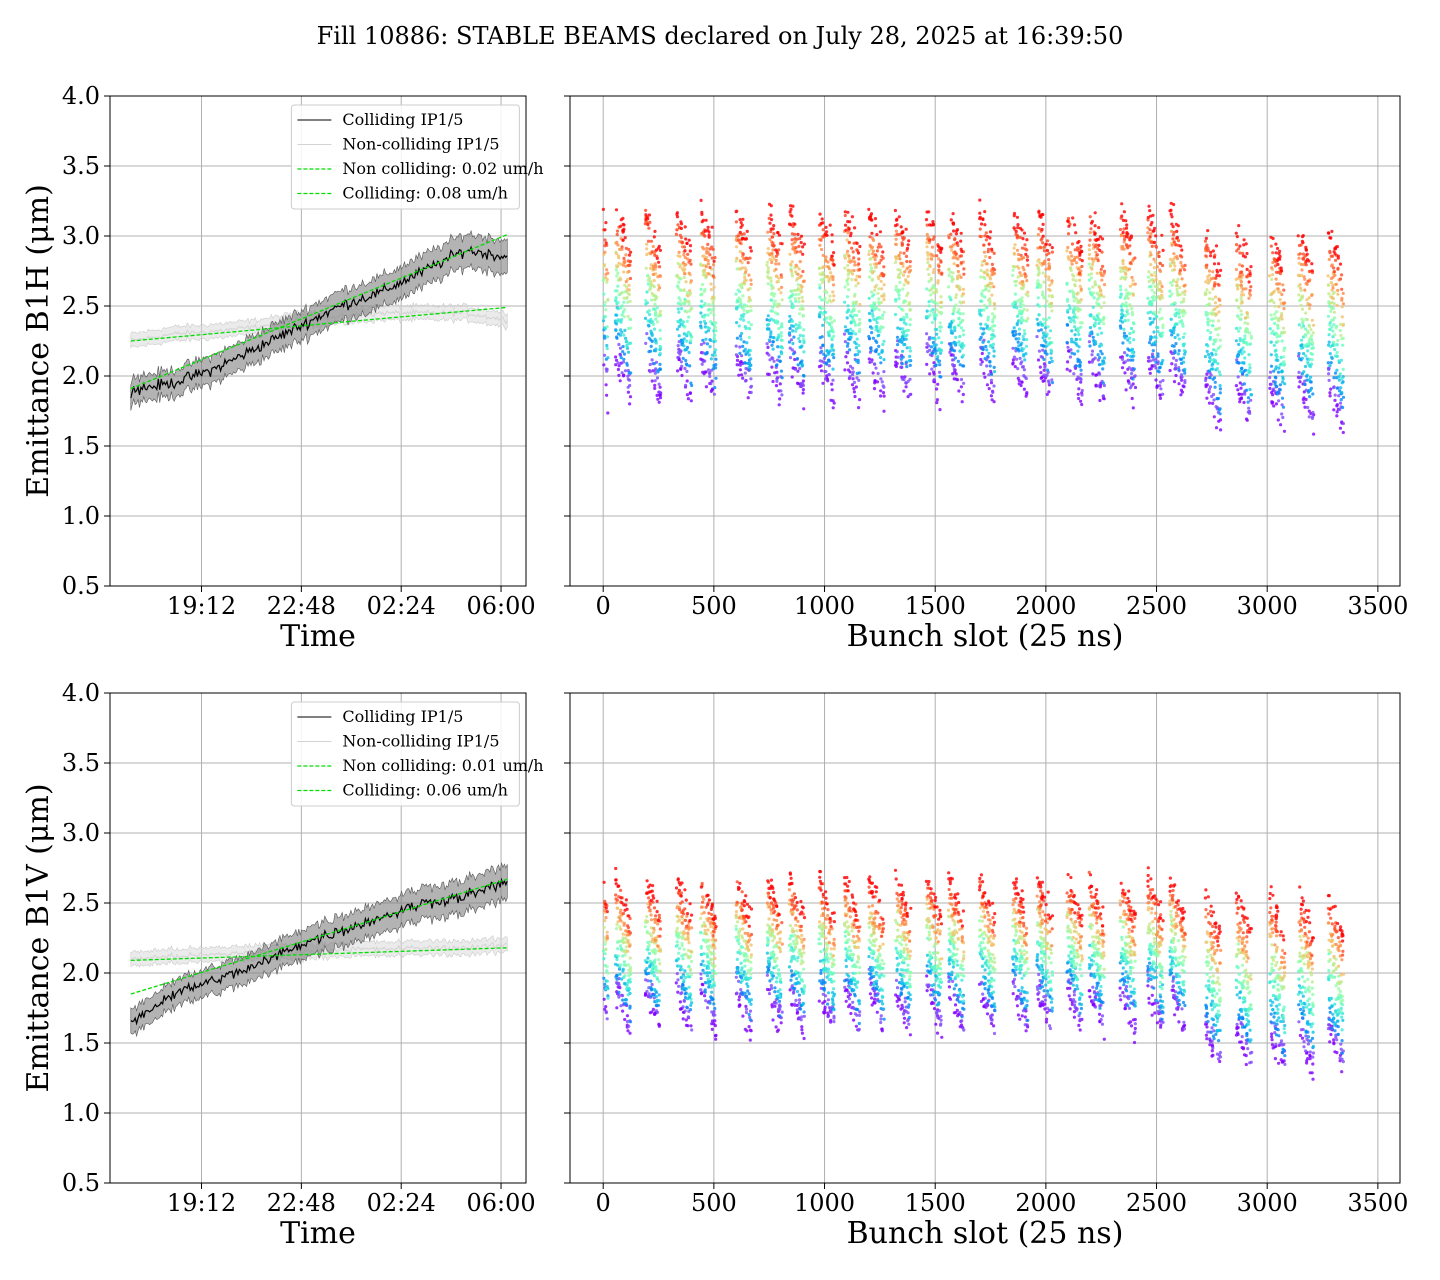  I want to click on legend-entry: Non colliding: 0.01 um/h, so click(442, 765).